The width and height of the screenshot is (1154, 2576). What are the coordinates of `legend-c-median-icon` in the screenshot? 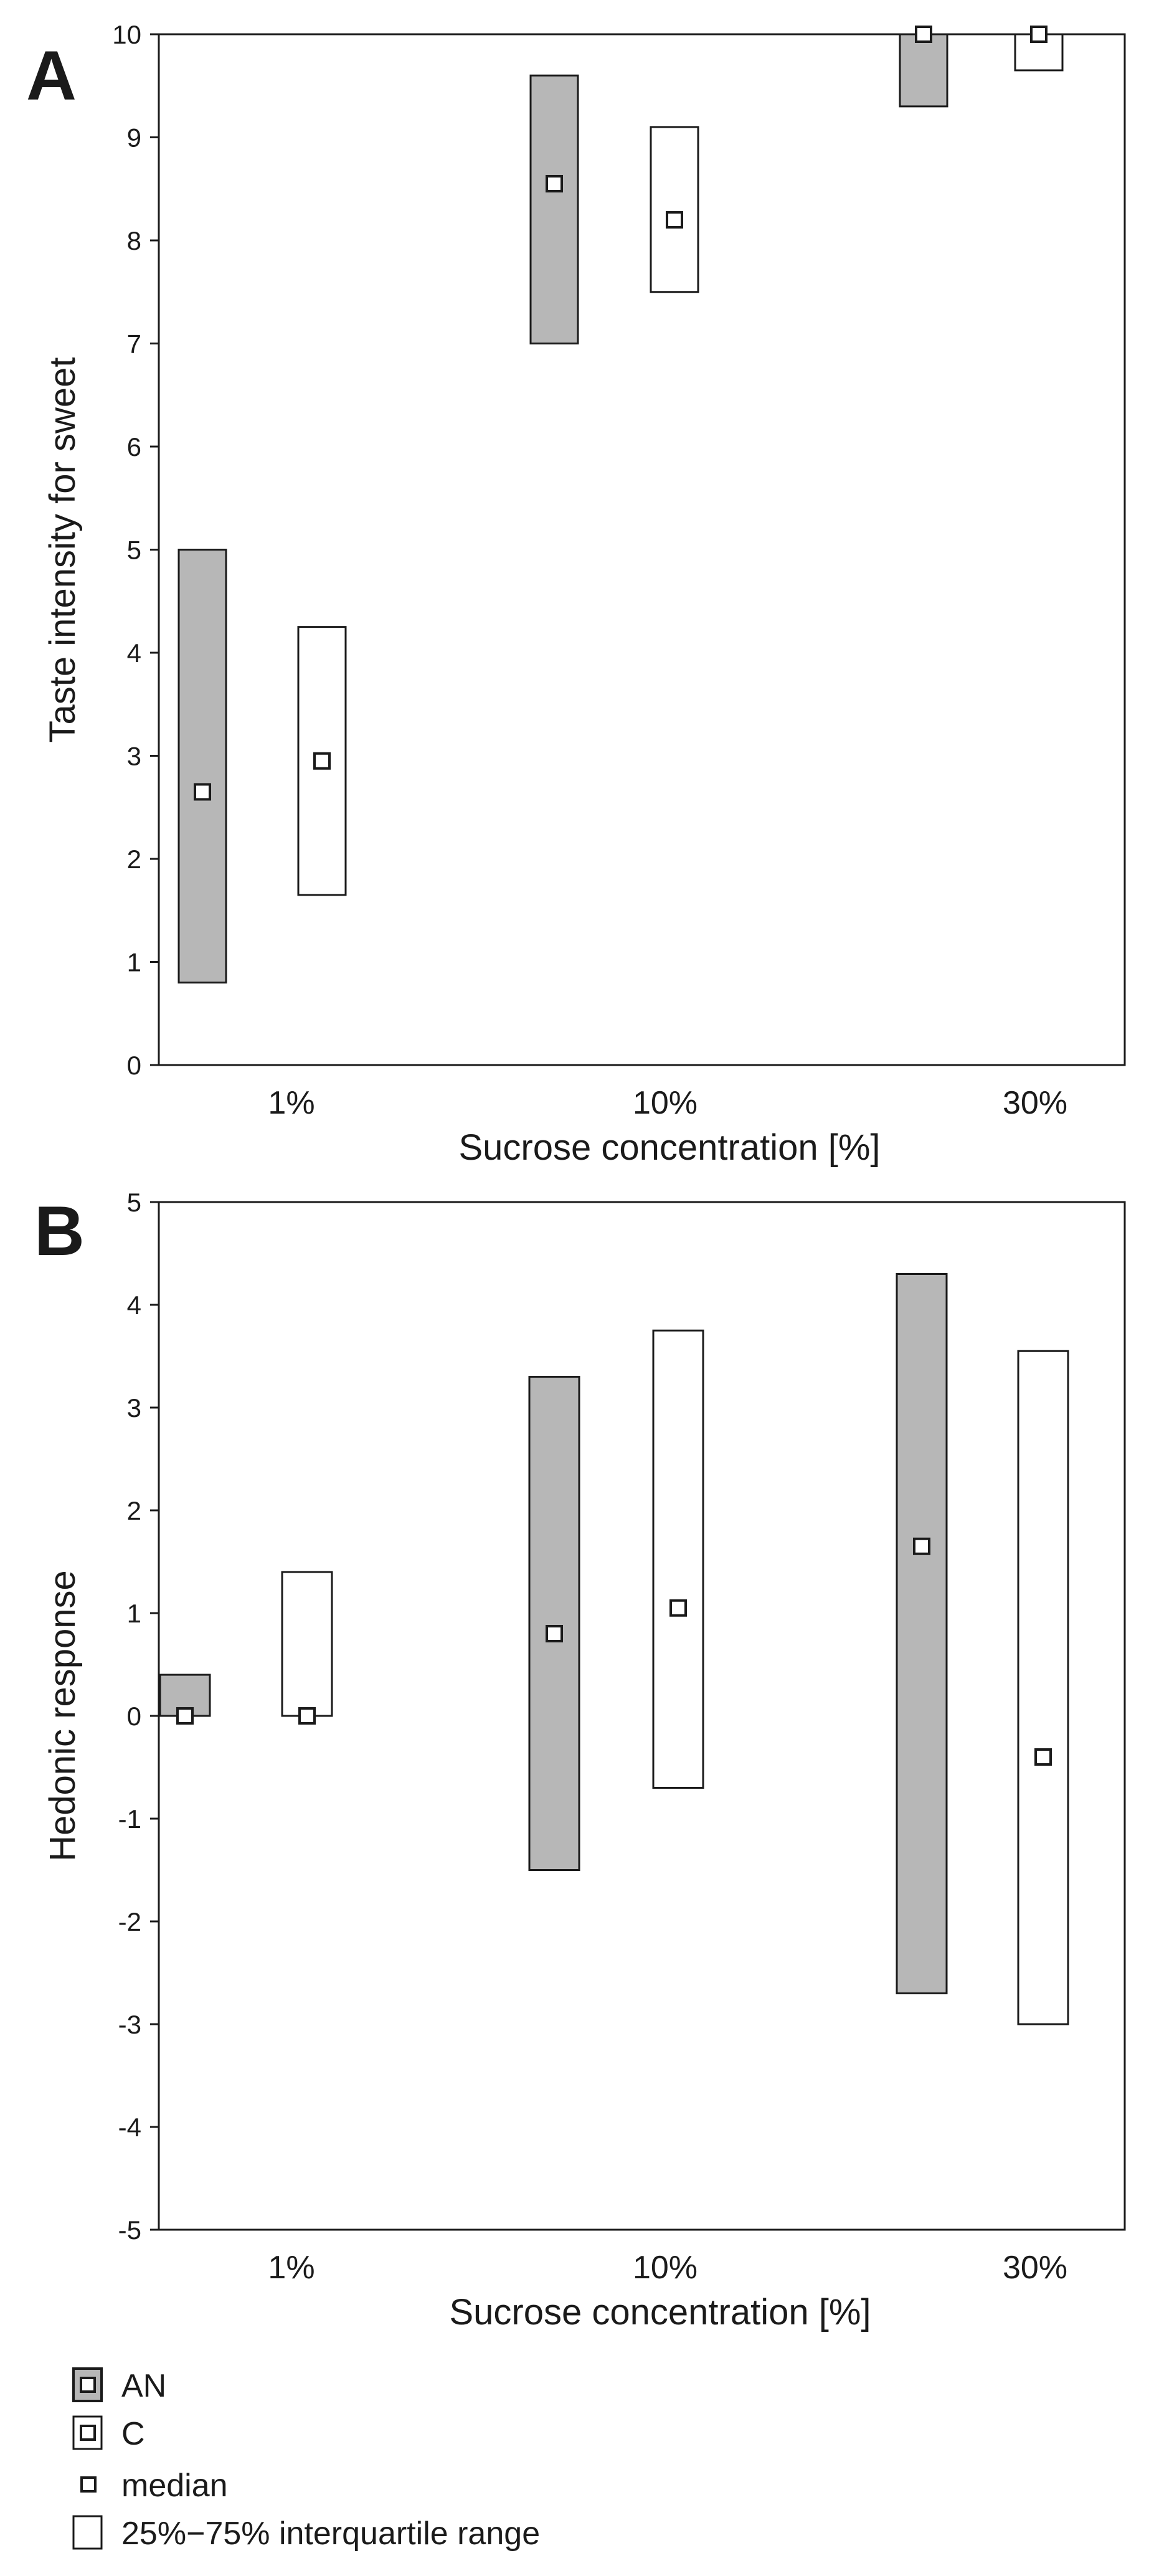 It's located at (88, 2433).